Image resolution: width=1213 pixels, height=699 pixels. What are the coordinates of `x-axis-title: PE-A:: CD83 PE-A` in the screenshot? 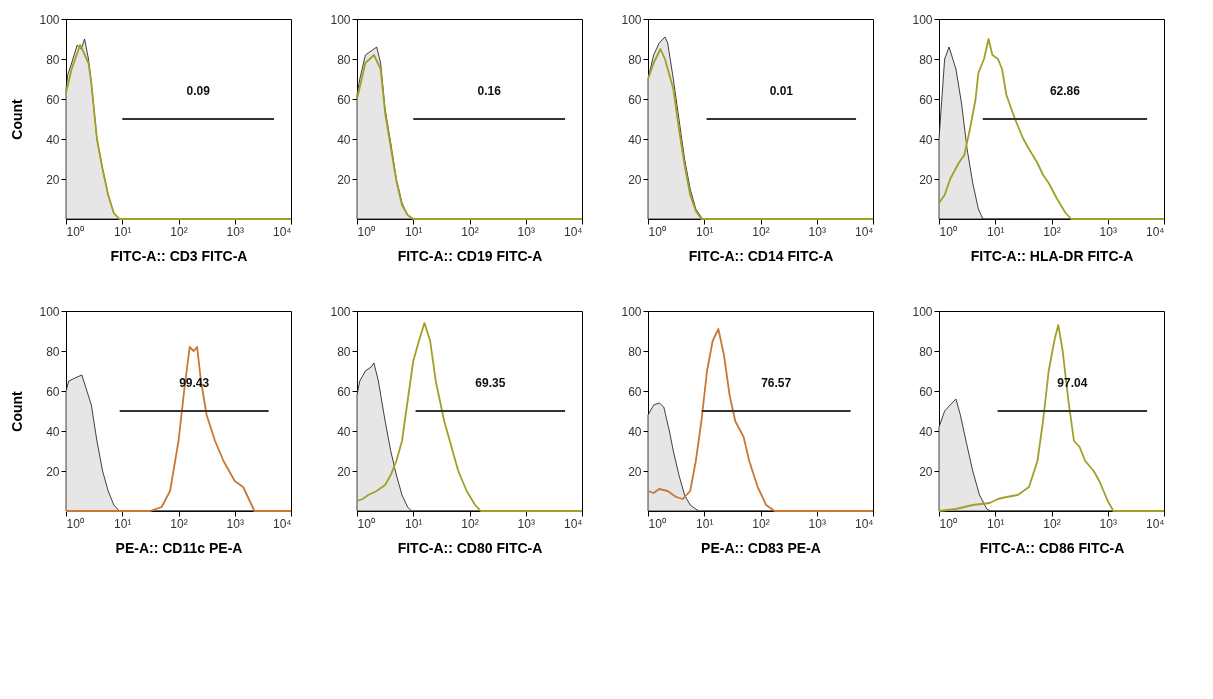 It's located at (761, 547).